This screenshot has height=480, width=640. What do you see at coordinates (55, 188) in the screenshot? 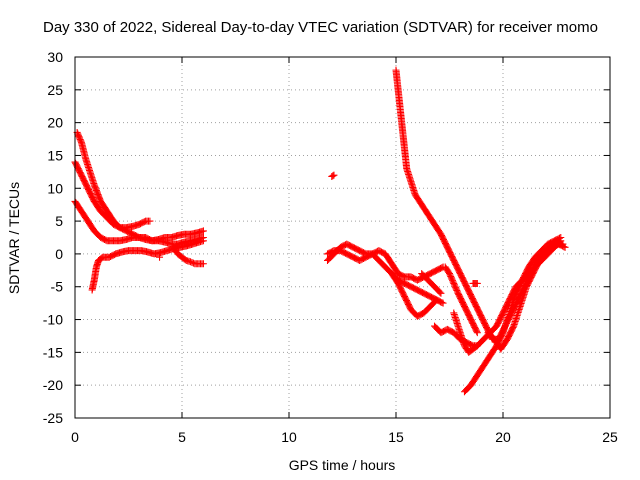
I see `y-tick-label: 10` at bounding box center [55, 188].